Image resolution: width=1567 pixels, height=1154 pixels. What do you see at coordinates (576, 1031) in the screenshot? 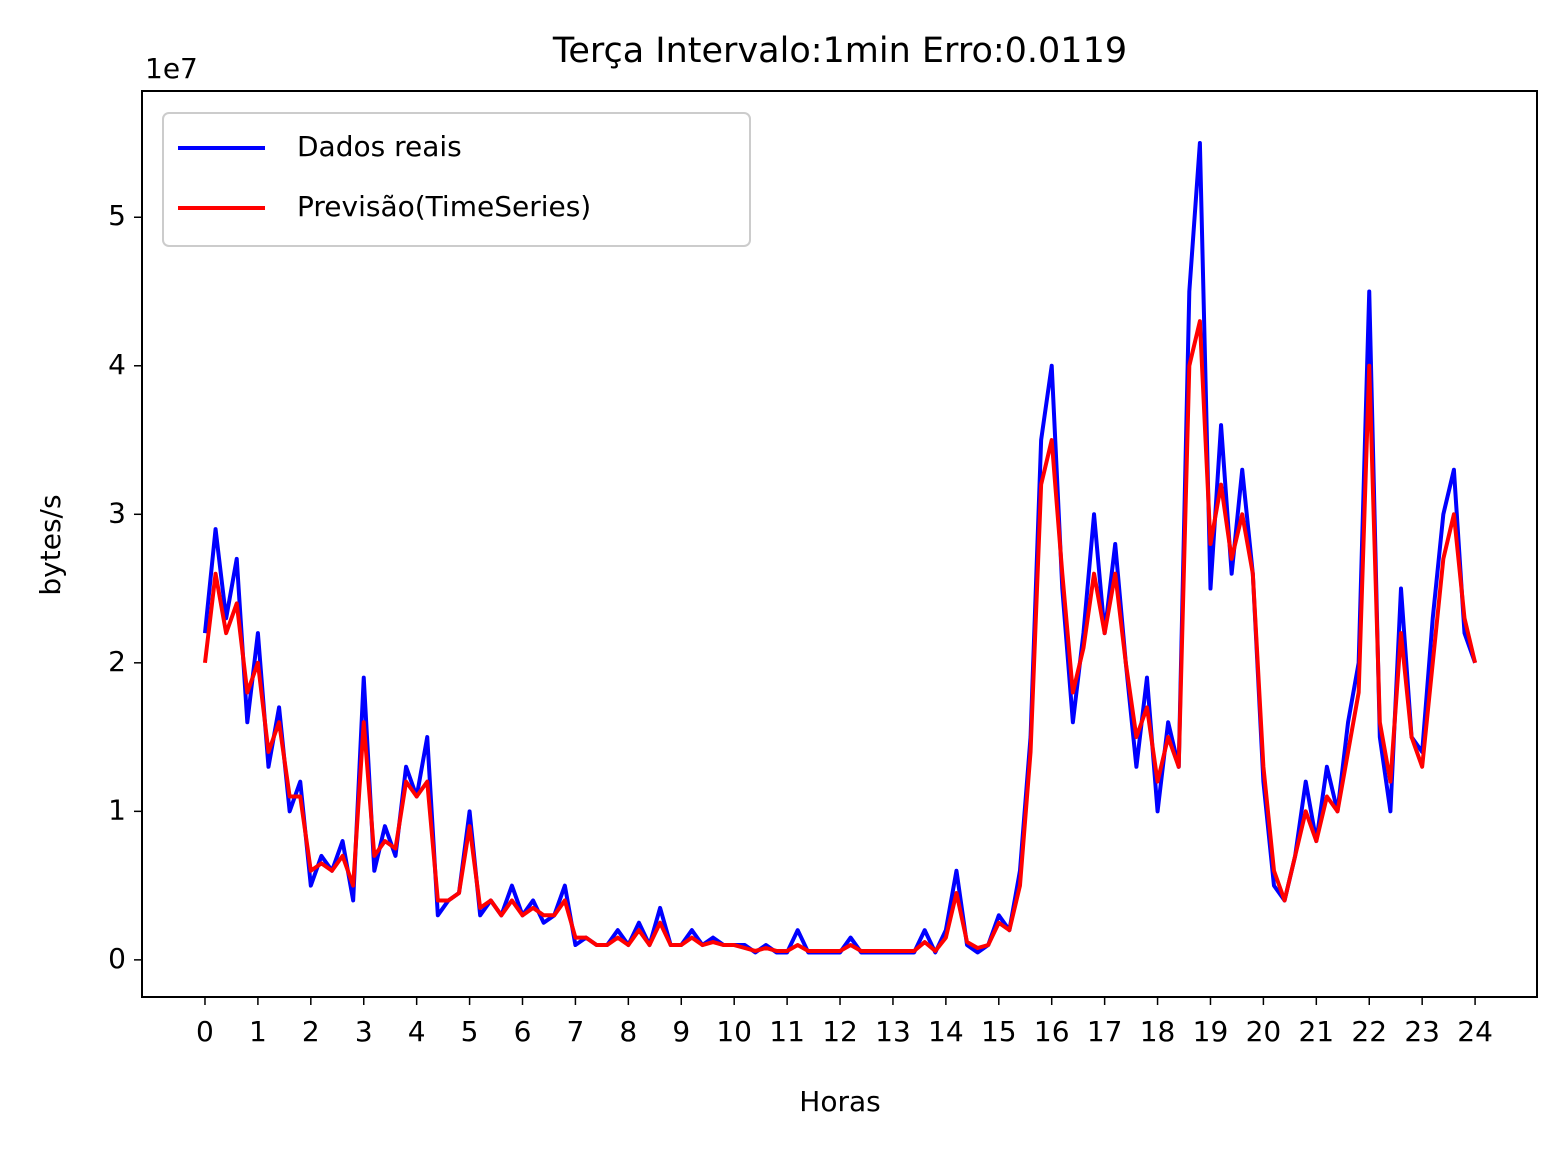
I see `x-tick-label: 7` at bounding box center [576, 1031].